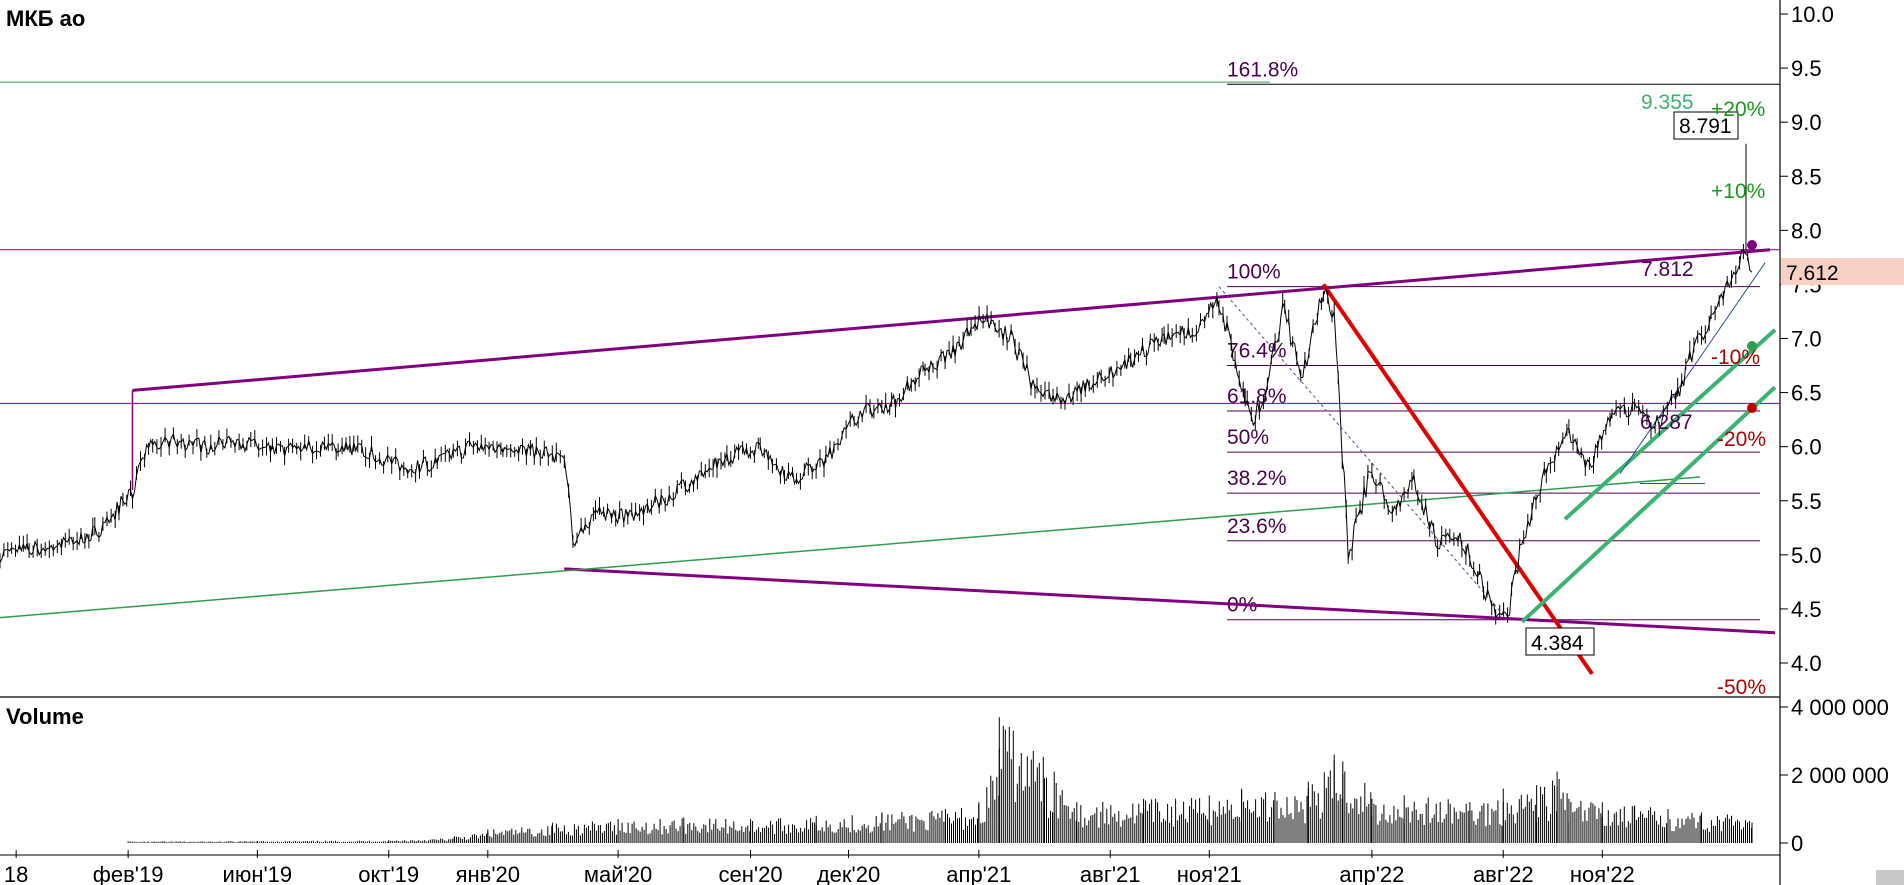  I want to click on pct-plus20-label: +20%, so click(1738, 109).